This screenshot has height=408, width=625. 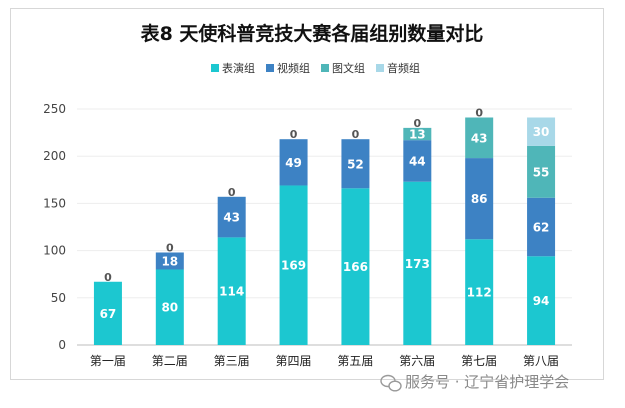 I want to click on data-label: 169, so click(x=293, y=266).